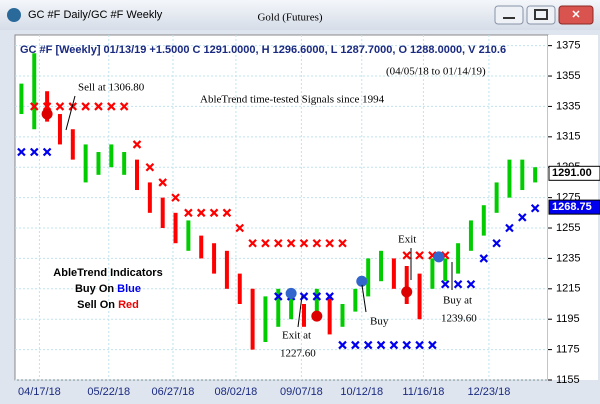  I want to click on x-tick-label: 04/17/18, so click(39, 392).